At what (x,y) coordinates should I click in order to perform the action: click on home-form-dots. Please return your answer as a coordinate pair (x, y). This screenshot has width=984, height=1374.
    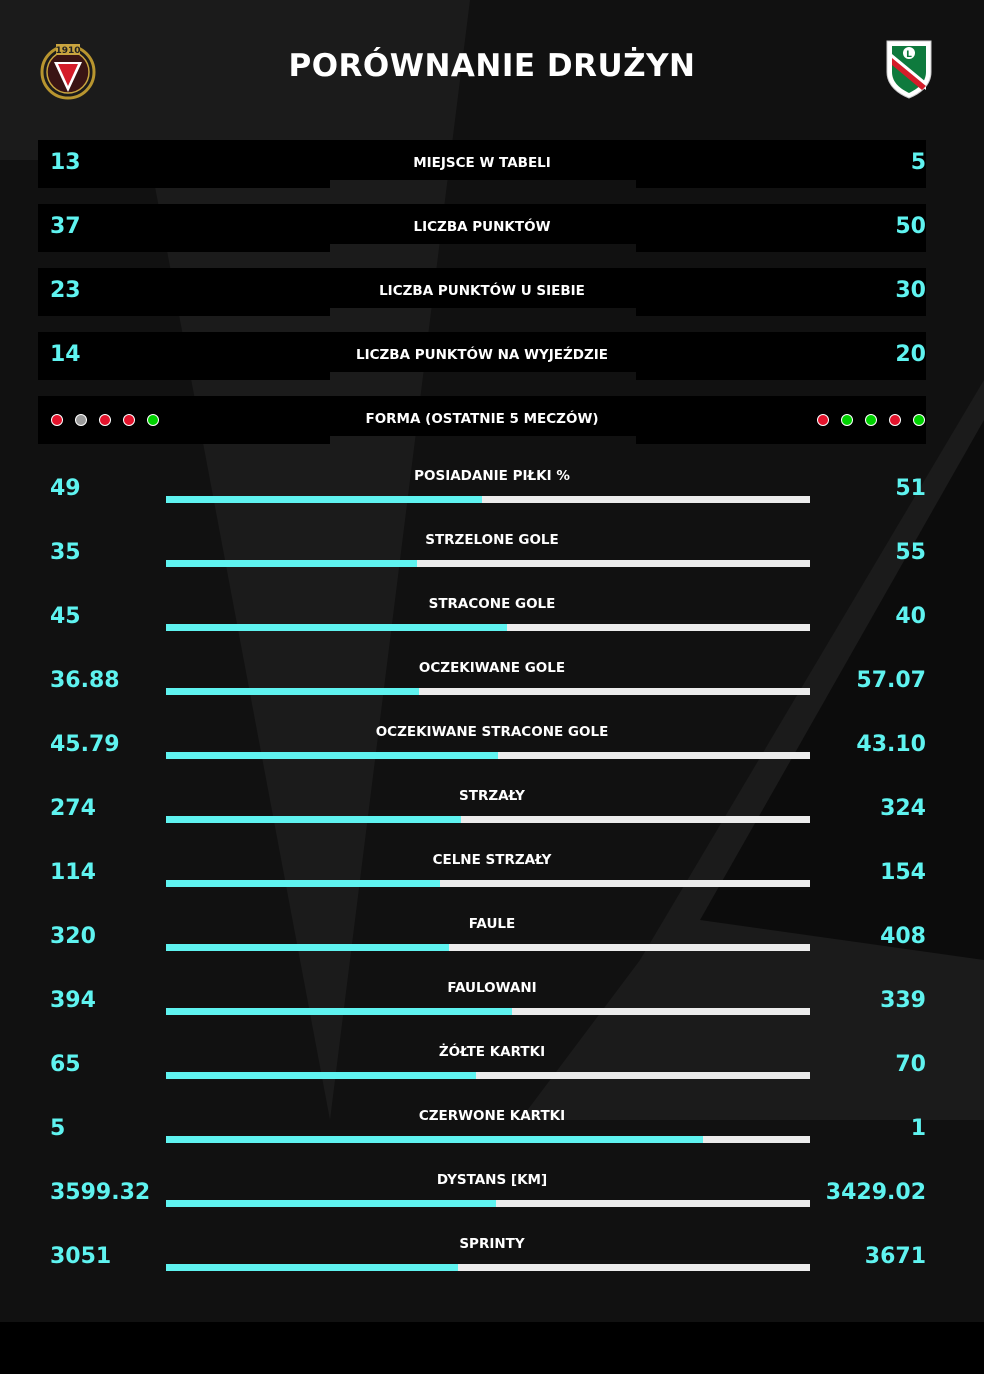
    Looking at the image, I should click on (105, 420).